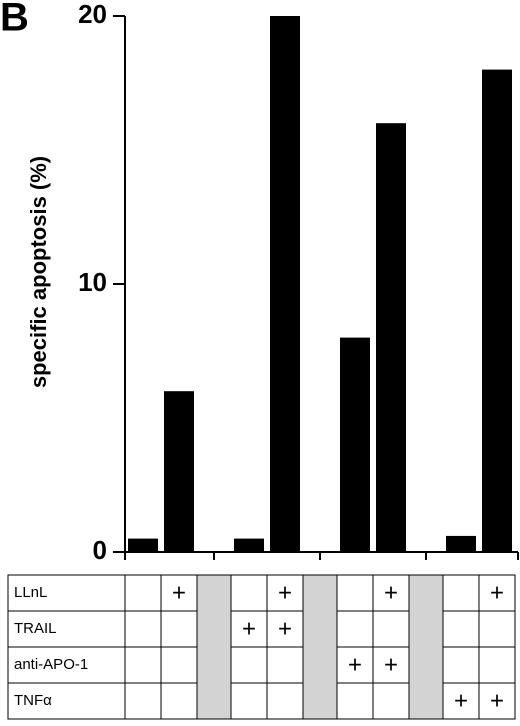 Image resolution: width=520 pixels, height=726 pixels. Describe the element at coordinates (30, 592) in the screenshot. I see `row-label: LLnL` at that location.